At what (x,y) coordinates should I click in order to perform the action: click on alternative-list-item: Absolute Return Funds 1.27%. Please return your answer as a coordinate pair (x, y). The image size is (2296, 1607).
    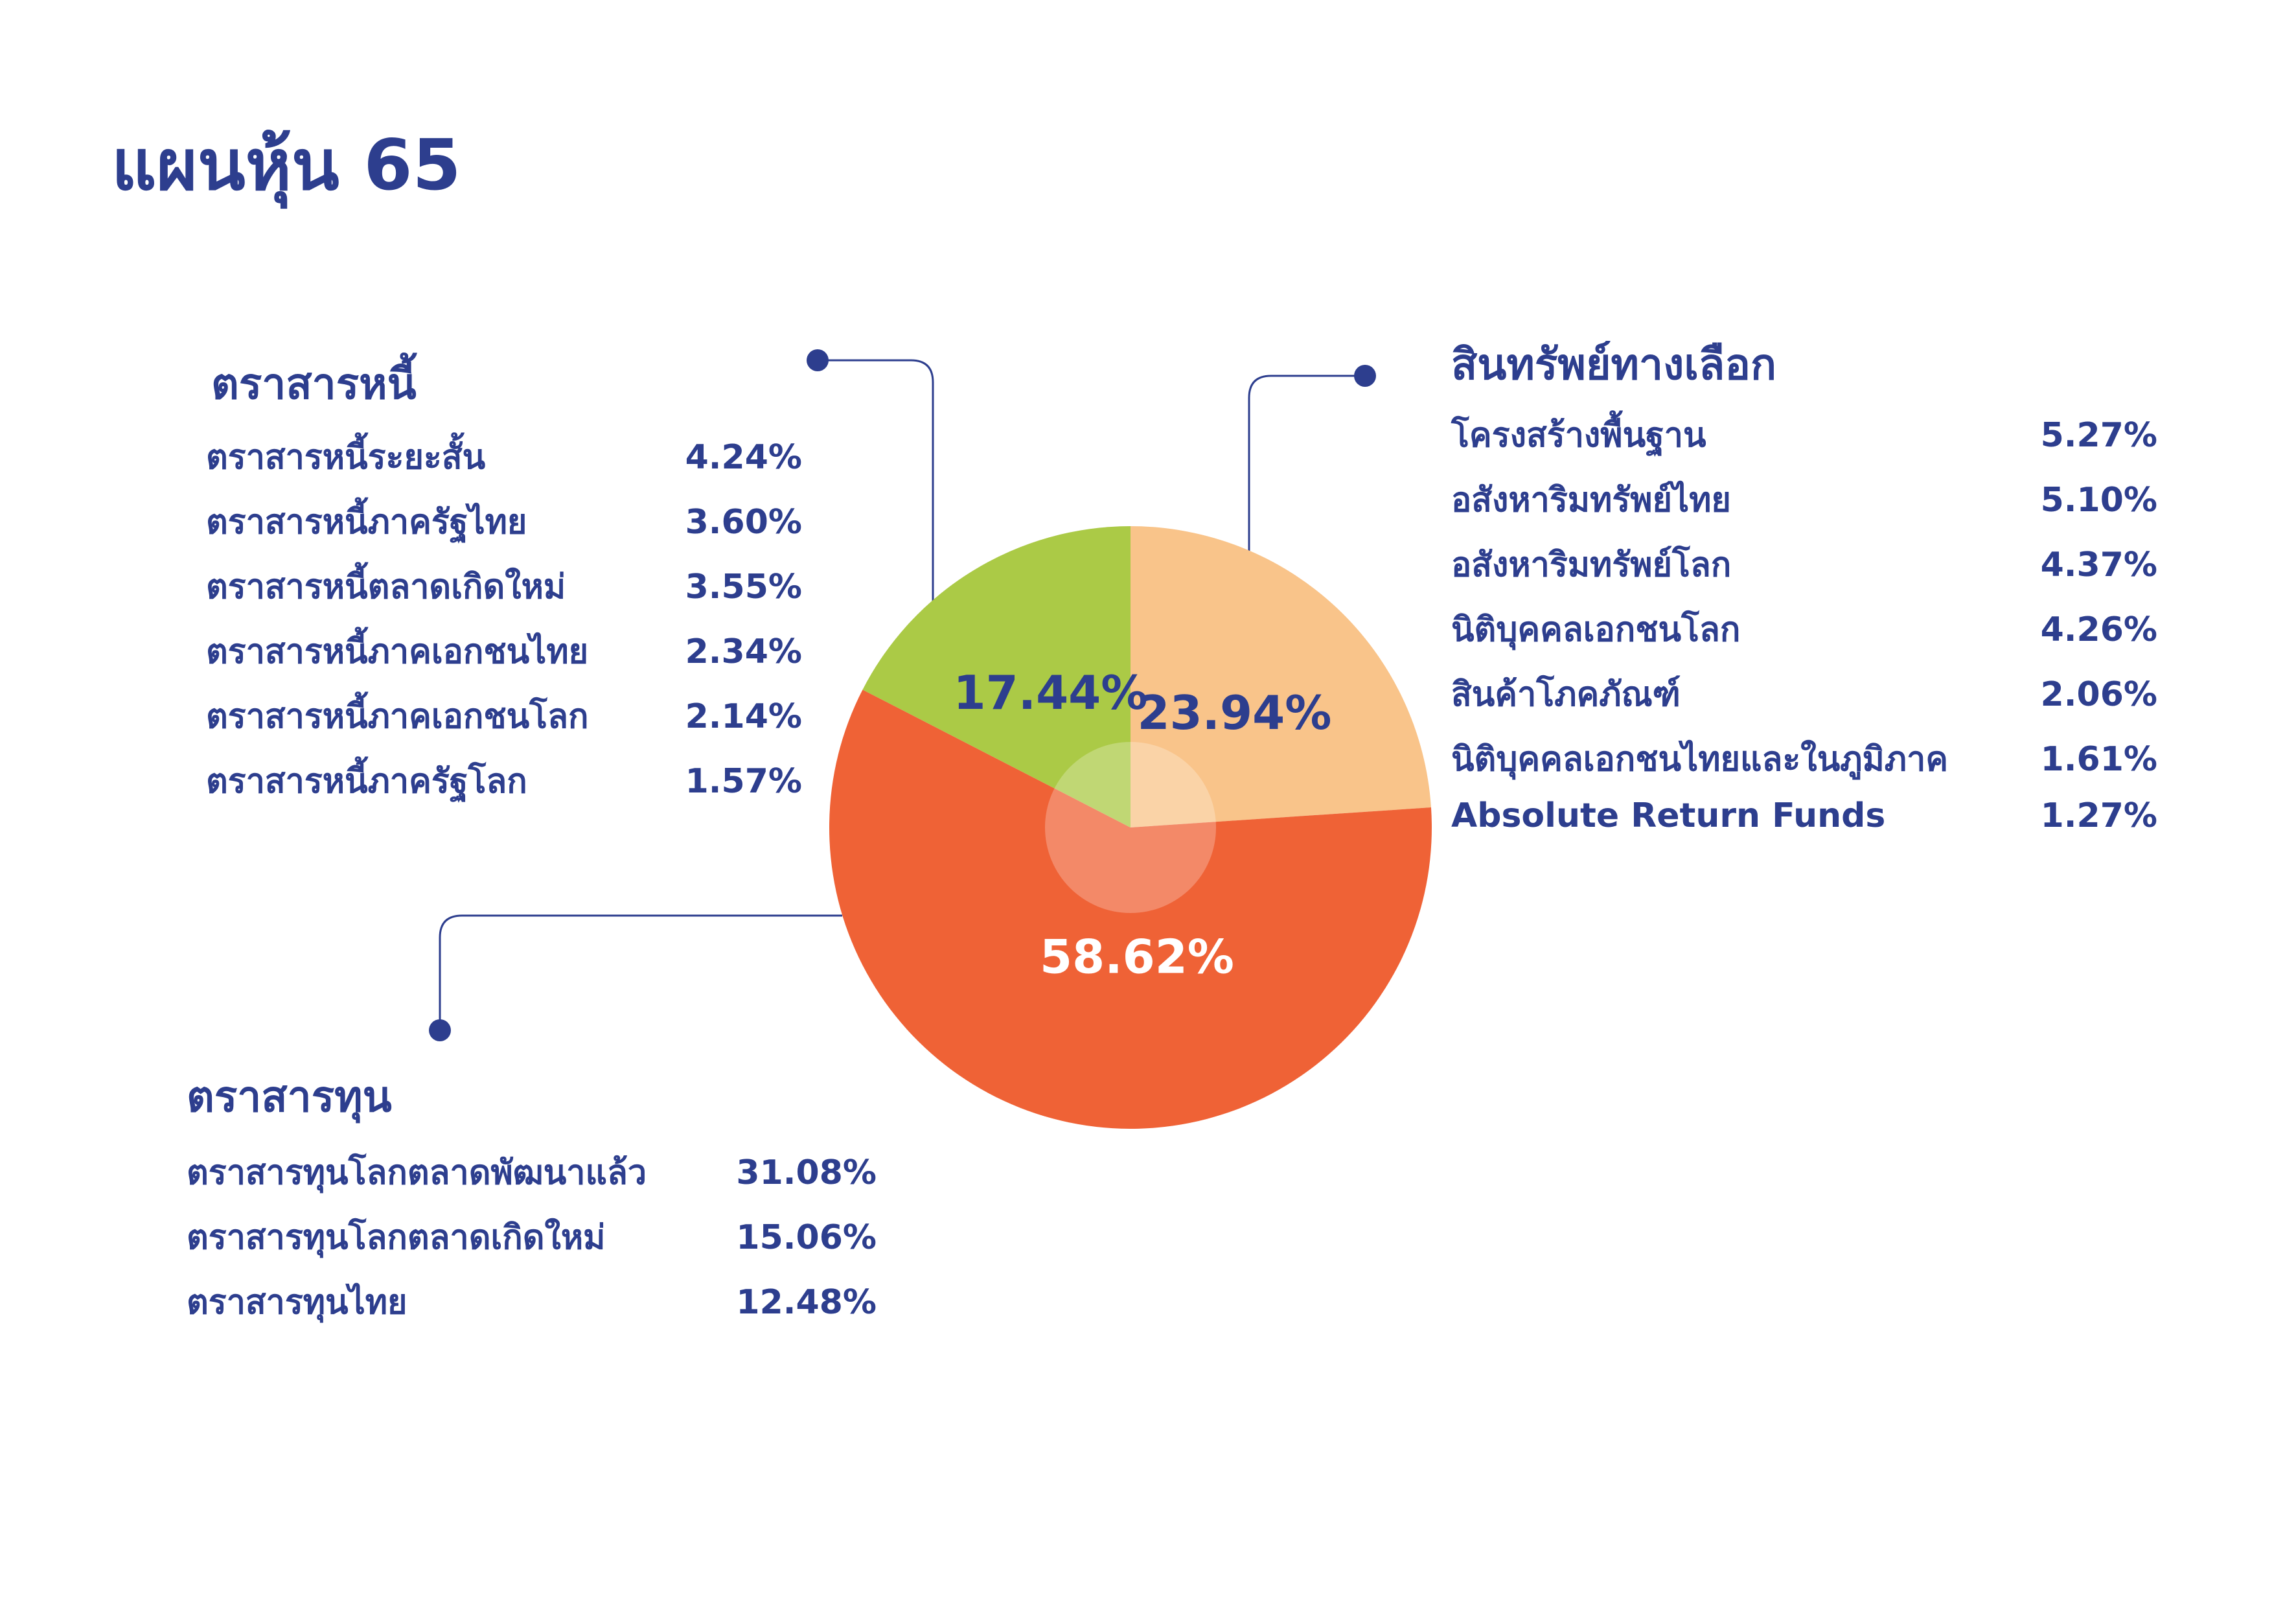
    Looking at the image, I should click on (1804, 828).